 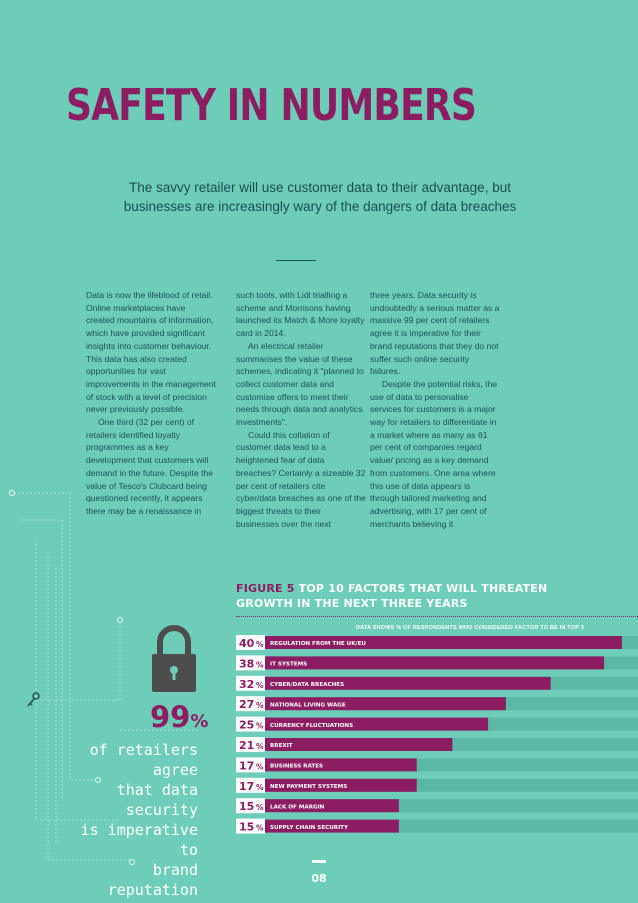 What do you see at coordinates (157, 800) in the screenshot?
I see `stat-caption-line: that data security` at bounding box center [157, 800].